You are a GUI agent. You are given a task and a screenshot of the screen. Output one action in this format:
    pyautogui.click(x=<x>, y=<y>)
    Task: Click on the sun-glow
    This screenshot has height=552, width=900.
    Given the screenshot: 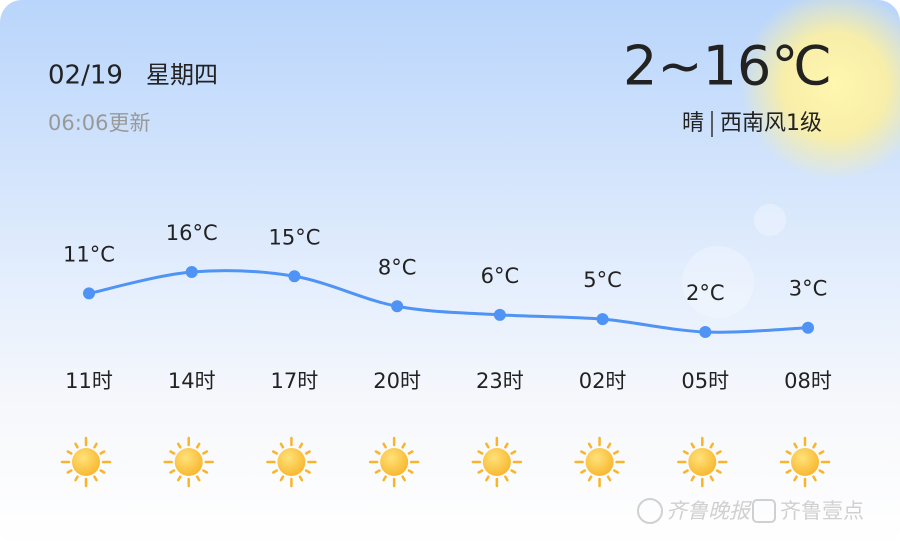 What is the action you would take?
    pyautogui.click(x=820, y=90)
    